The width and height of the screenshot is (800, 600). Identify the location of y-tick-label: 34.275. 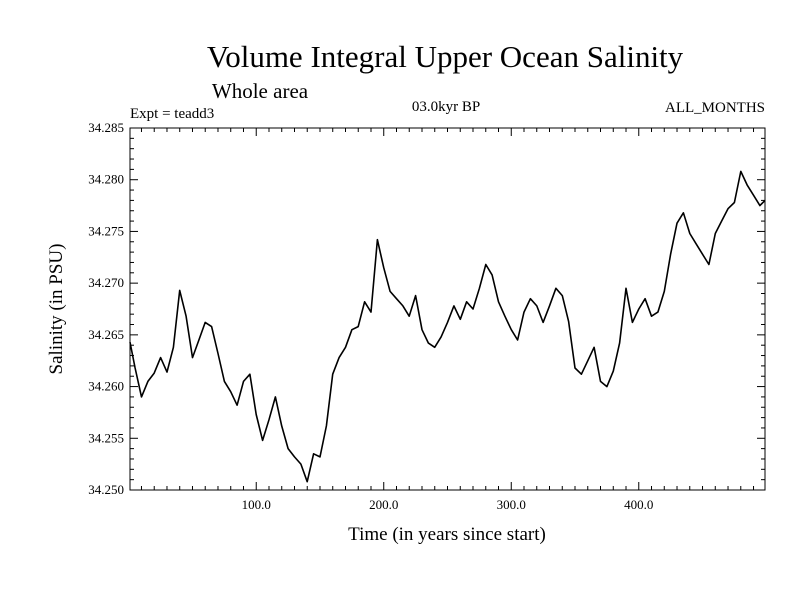
(106, 230).